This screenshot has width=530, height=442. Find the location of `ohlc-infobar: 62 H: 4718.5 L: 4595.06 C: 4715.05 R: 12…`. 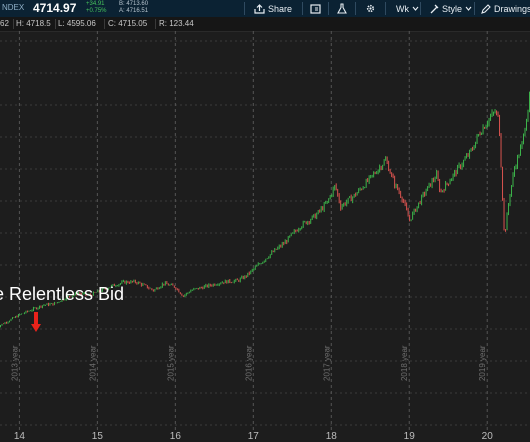

ohlc-infobar: 62 H: 4718.5 L: 4595.06 C: 4715.05 R: 12… is located at coordinates (265, 24).